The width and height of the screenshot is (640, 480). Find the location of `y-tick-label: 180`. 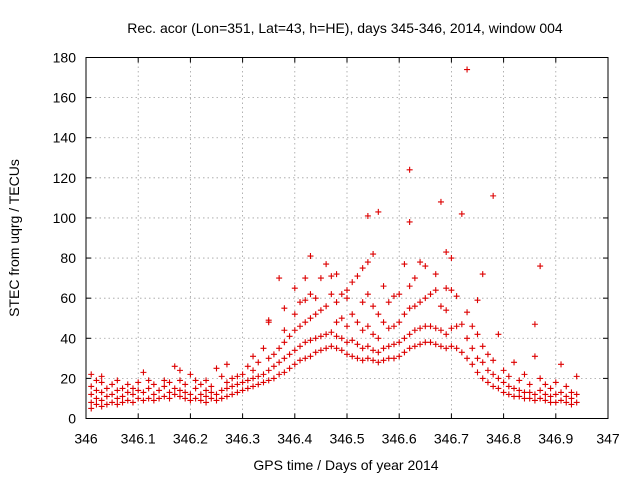

y-tick-label: 180 is located at coordinates (65, 58).